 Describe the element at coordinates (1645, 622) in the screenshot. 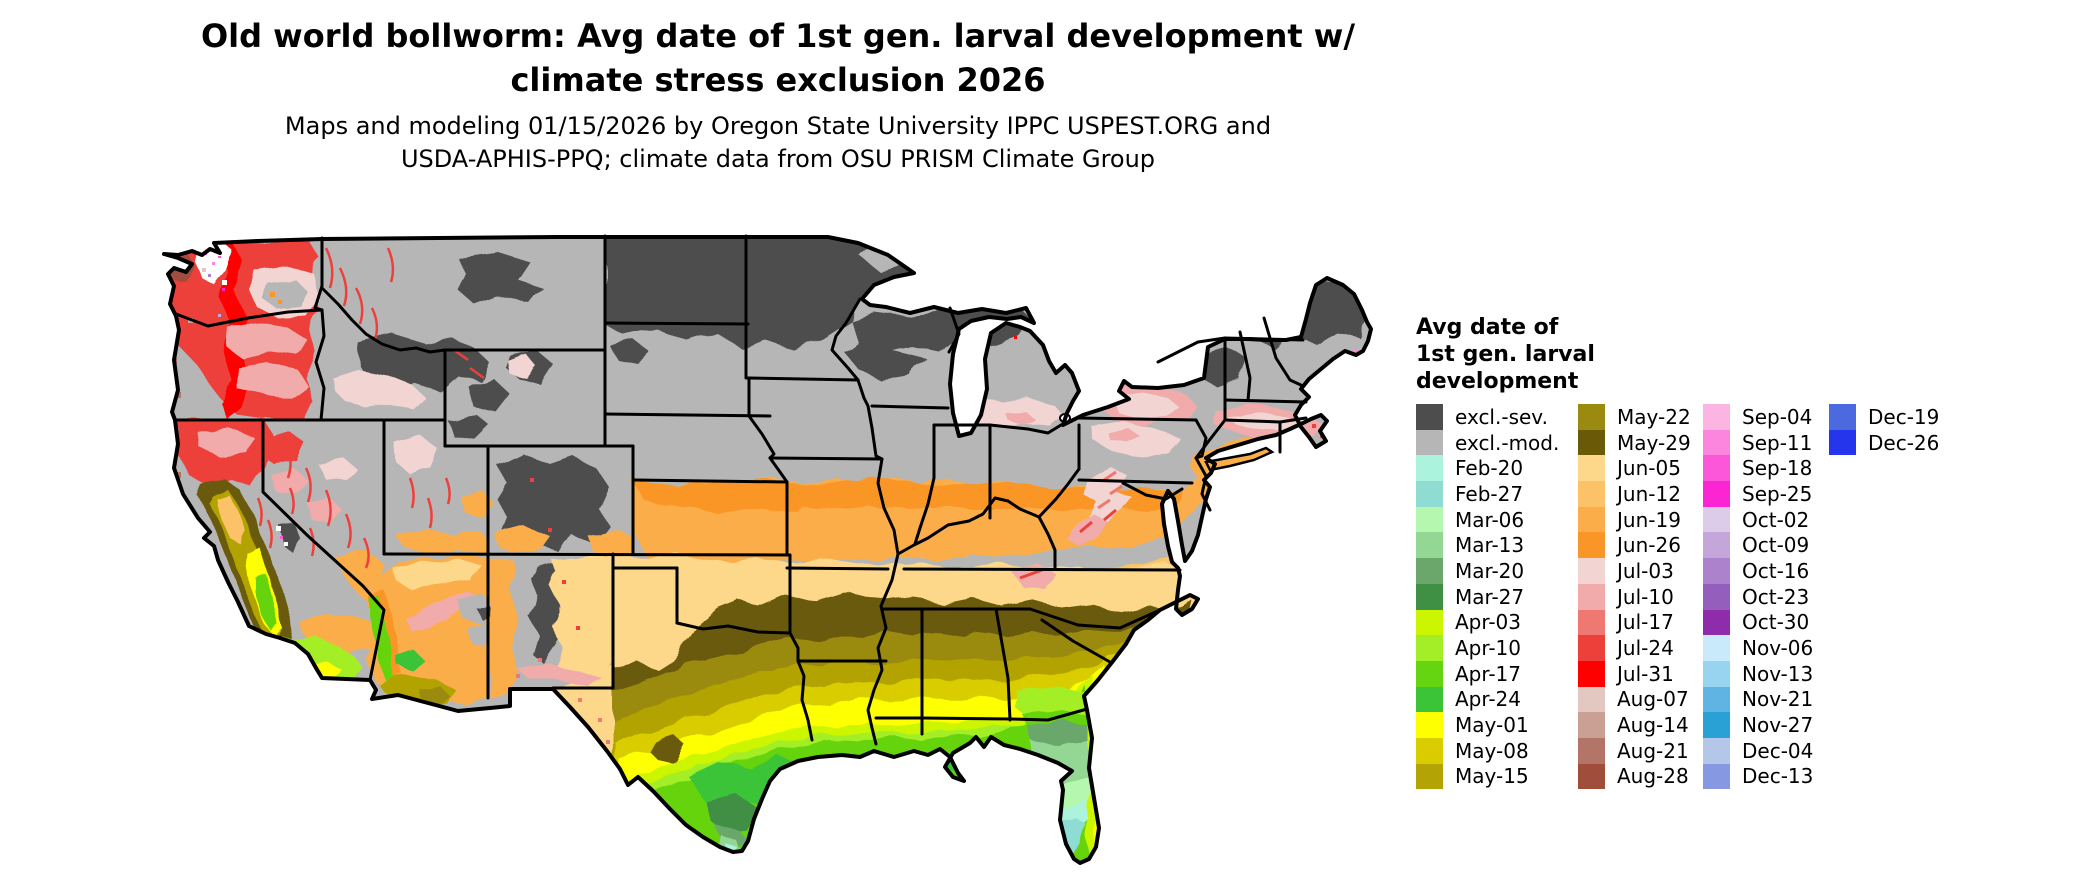

I see `legend-label: Jul-17` at that location.